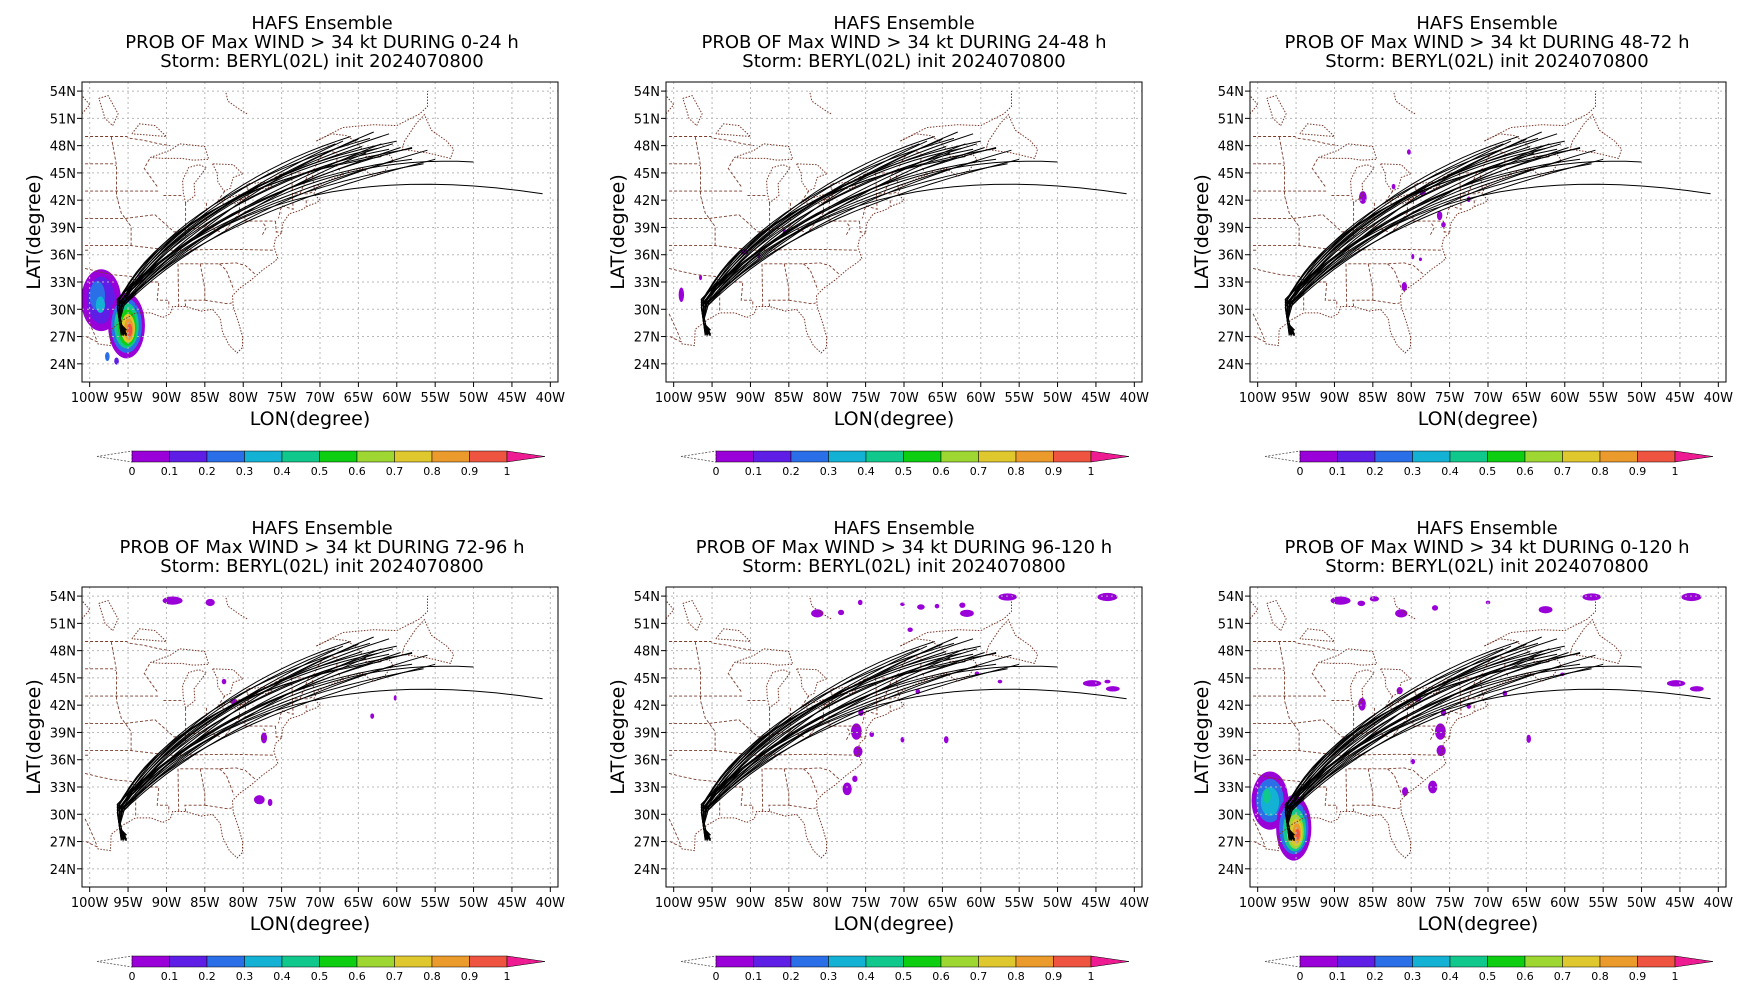 Image resolution: width=1737 pixels, height=1007 pixels. I want to click on lat-tick-label: 36N, so click(1231, 256).